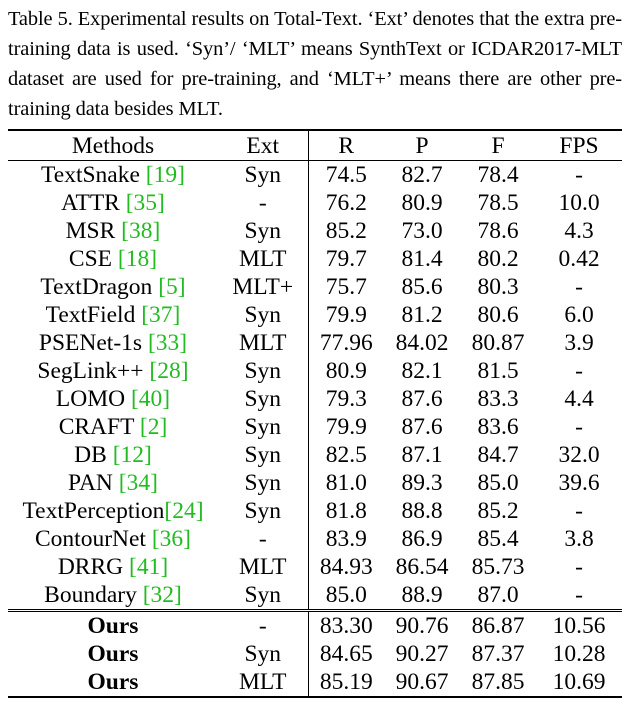  Describe the element at coordinates (99, 287) in the screenshot. I see `method-name: TextDragon` at that location.